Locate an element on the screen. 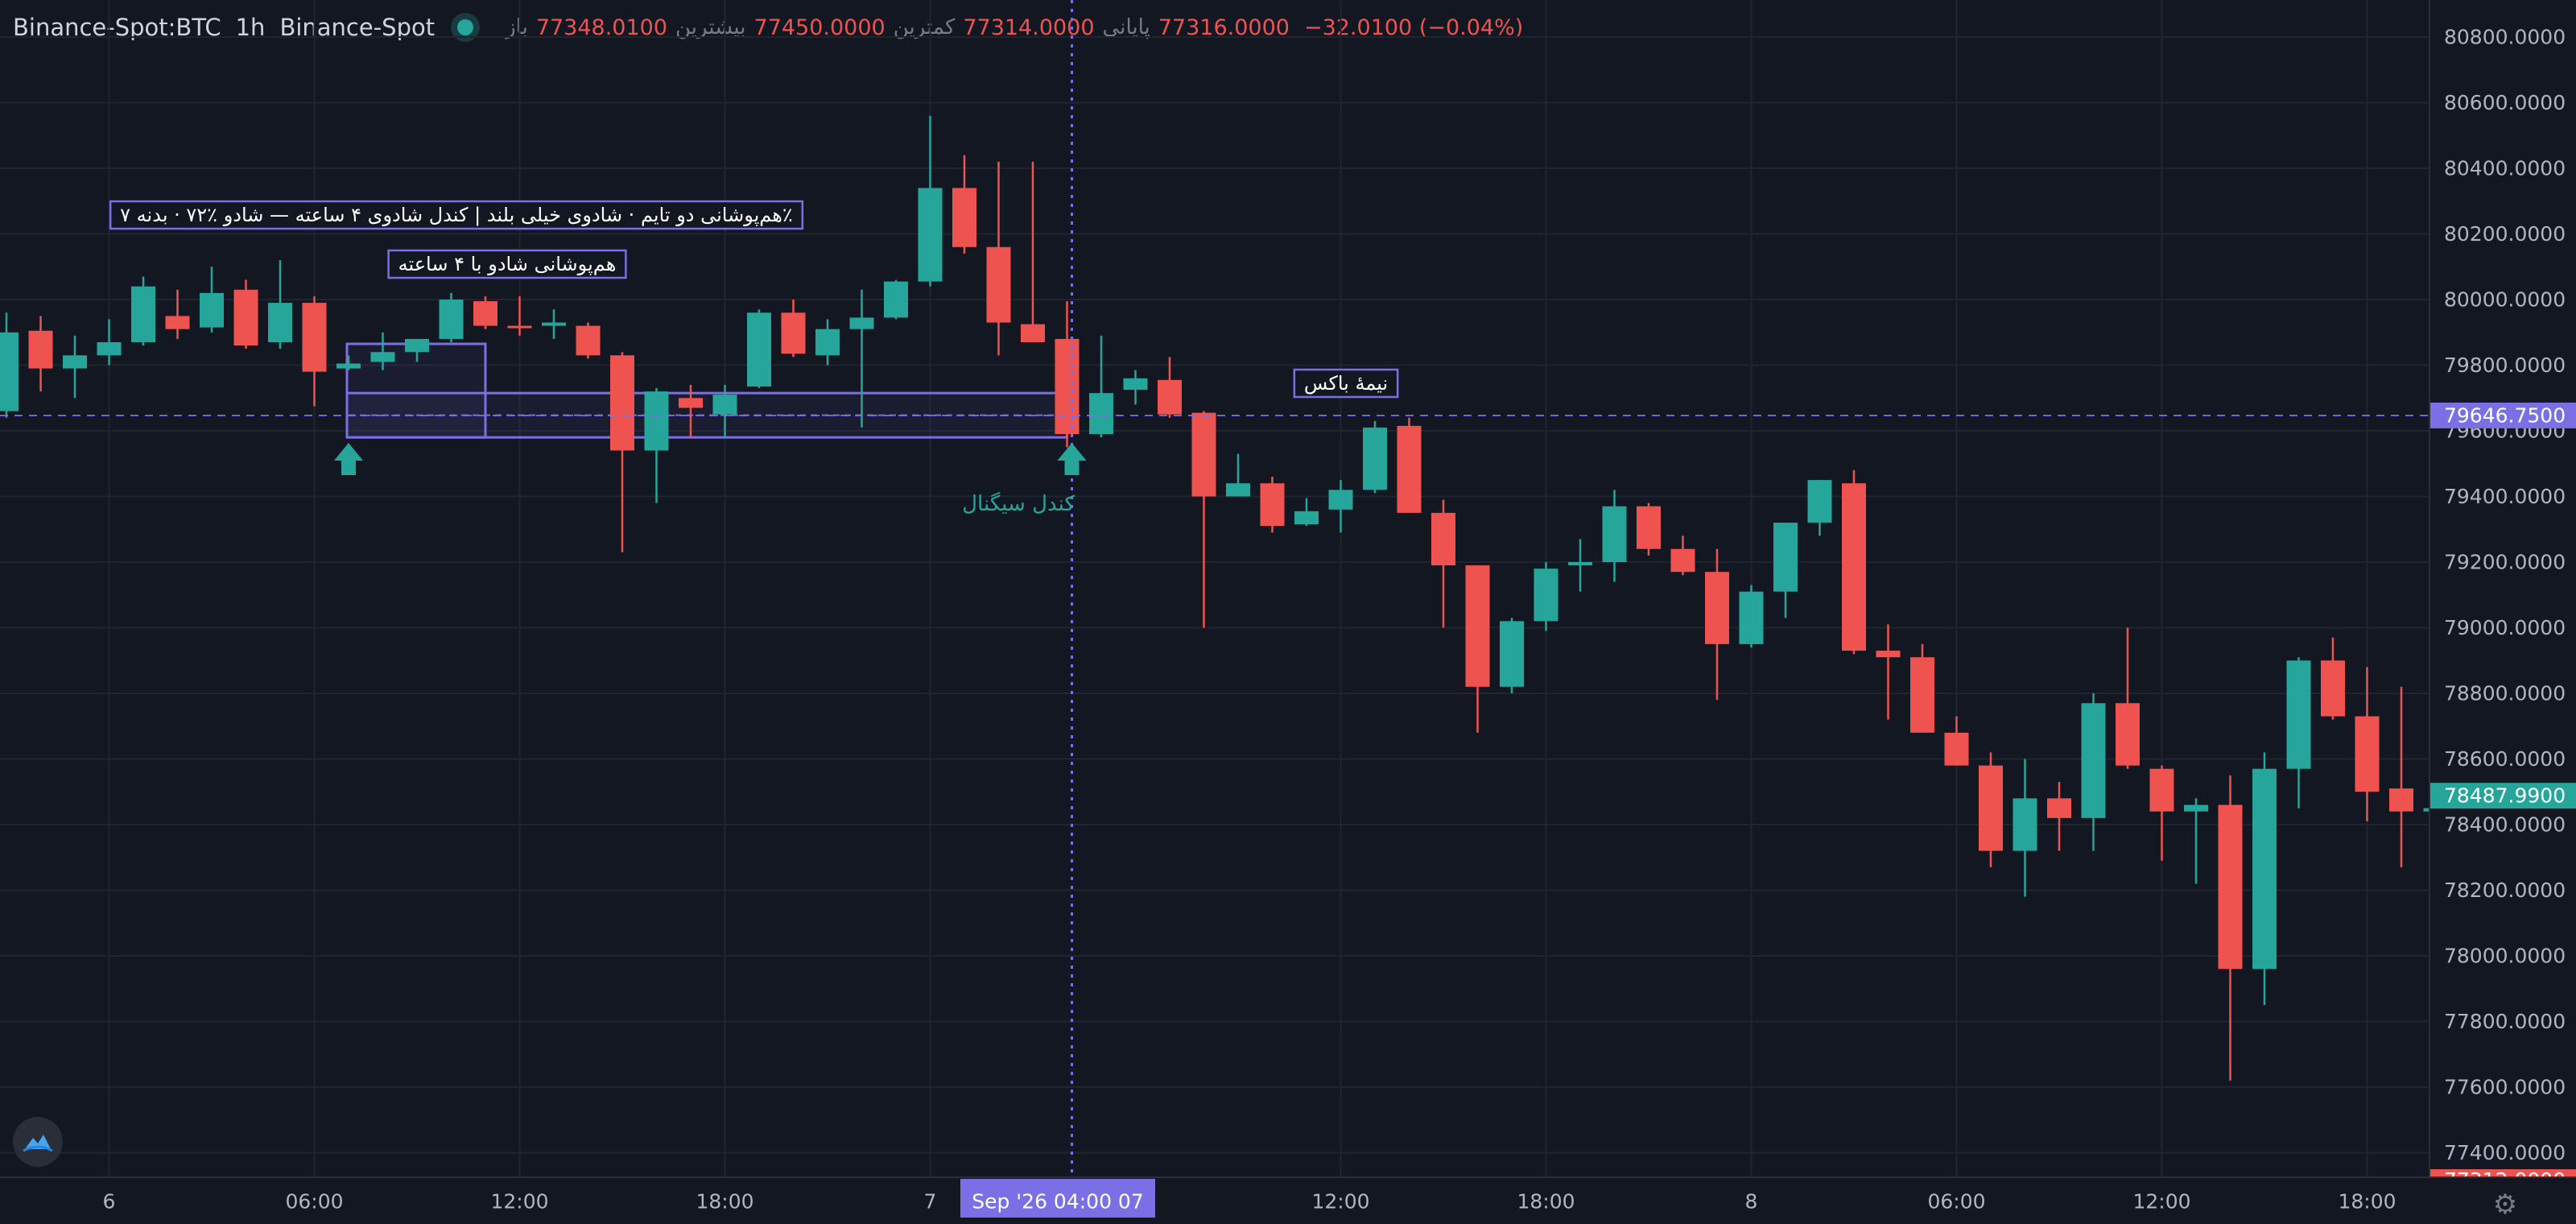  time-tick-label: 12:00 is located at coordinates (2161, 1202).